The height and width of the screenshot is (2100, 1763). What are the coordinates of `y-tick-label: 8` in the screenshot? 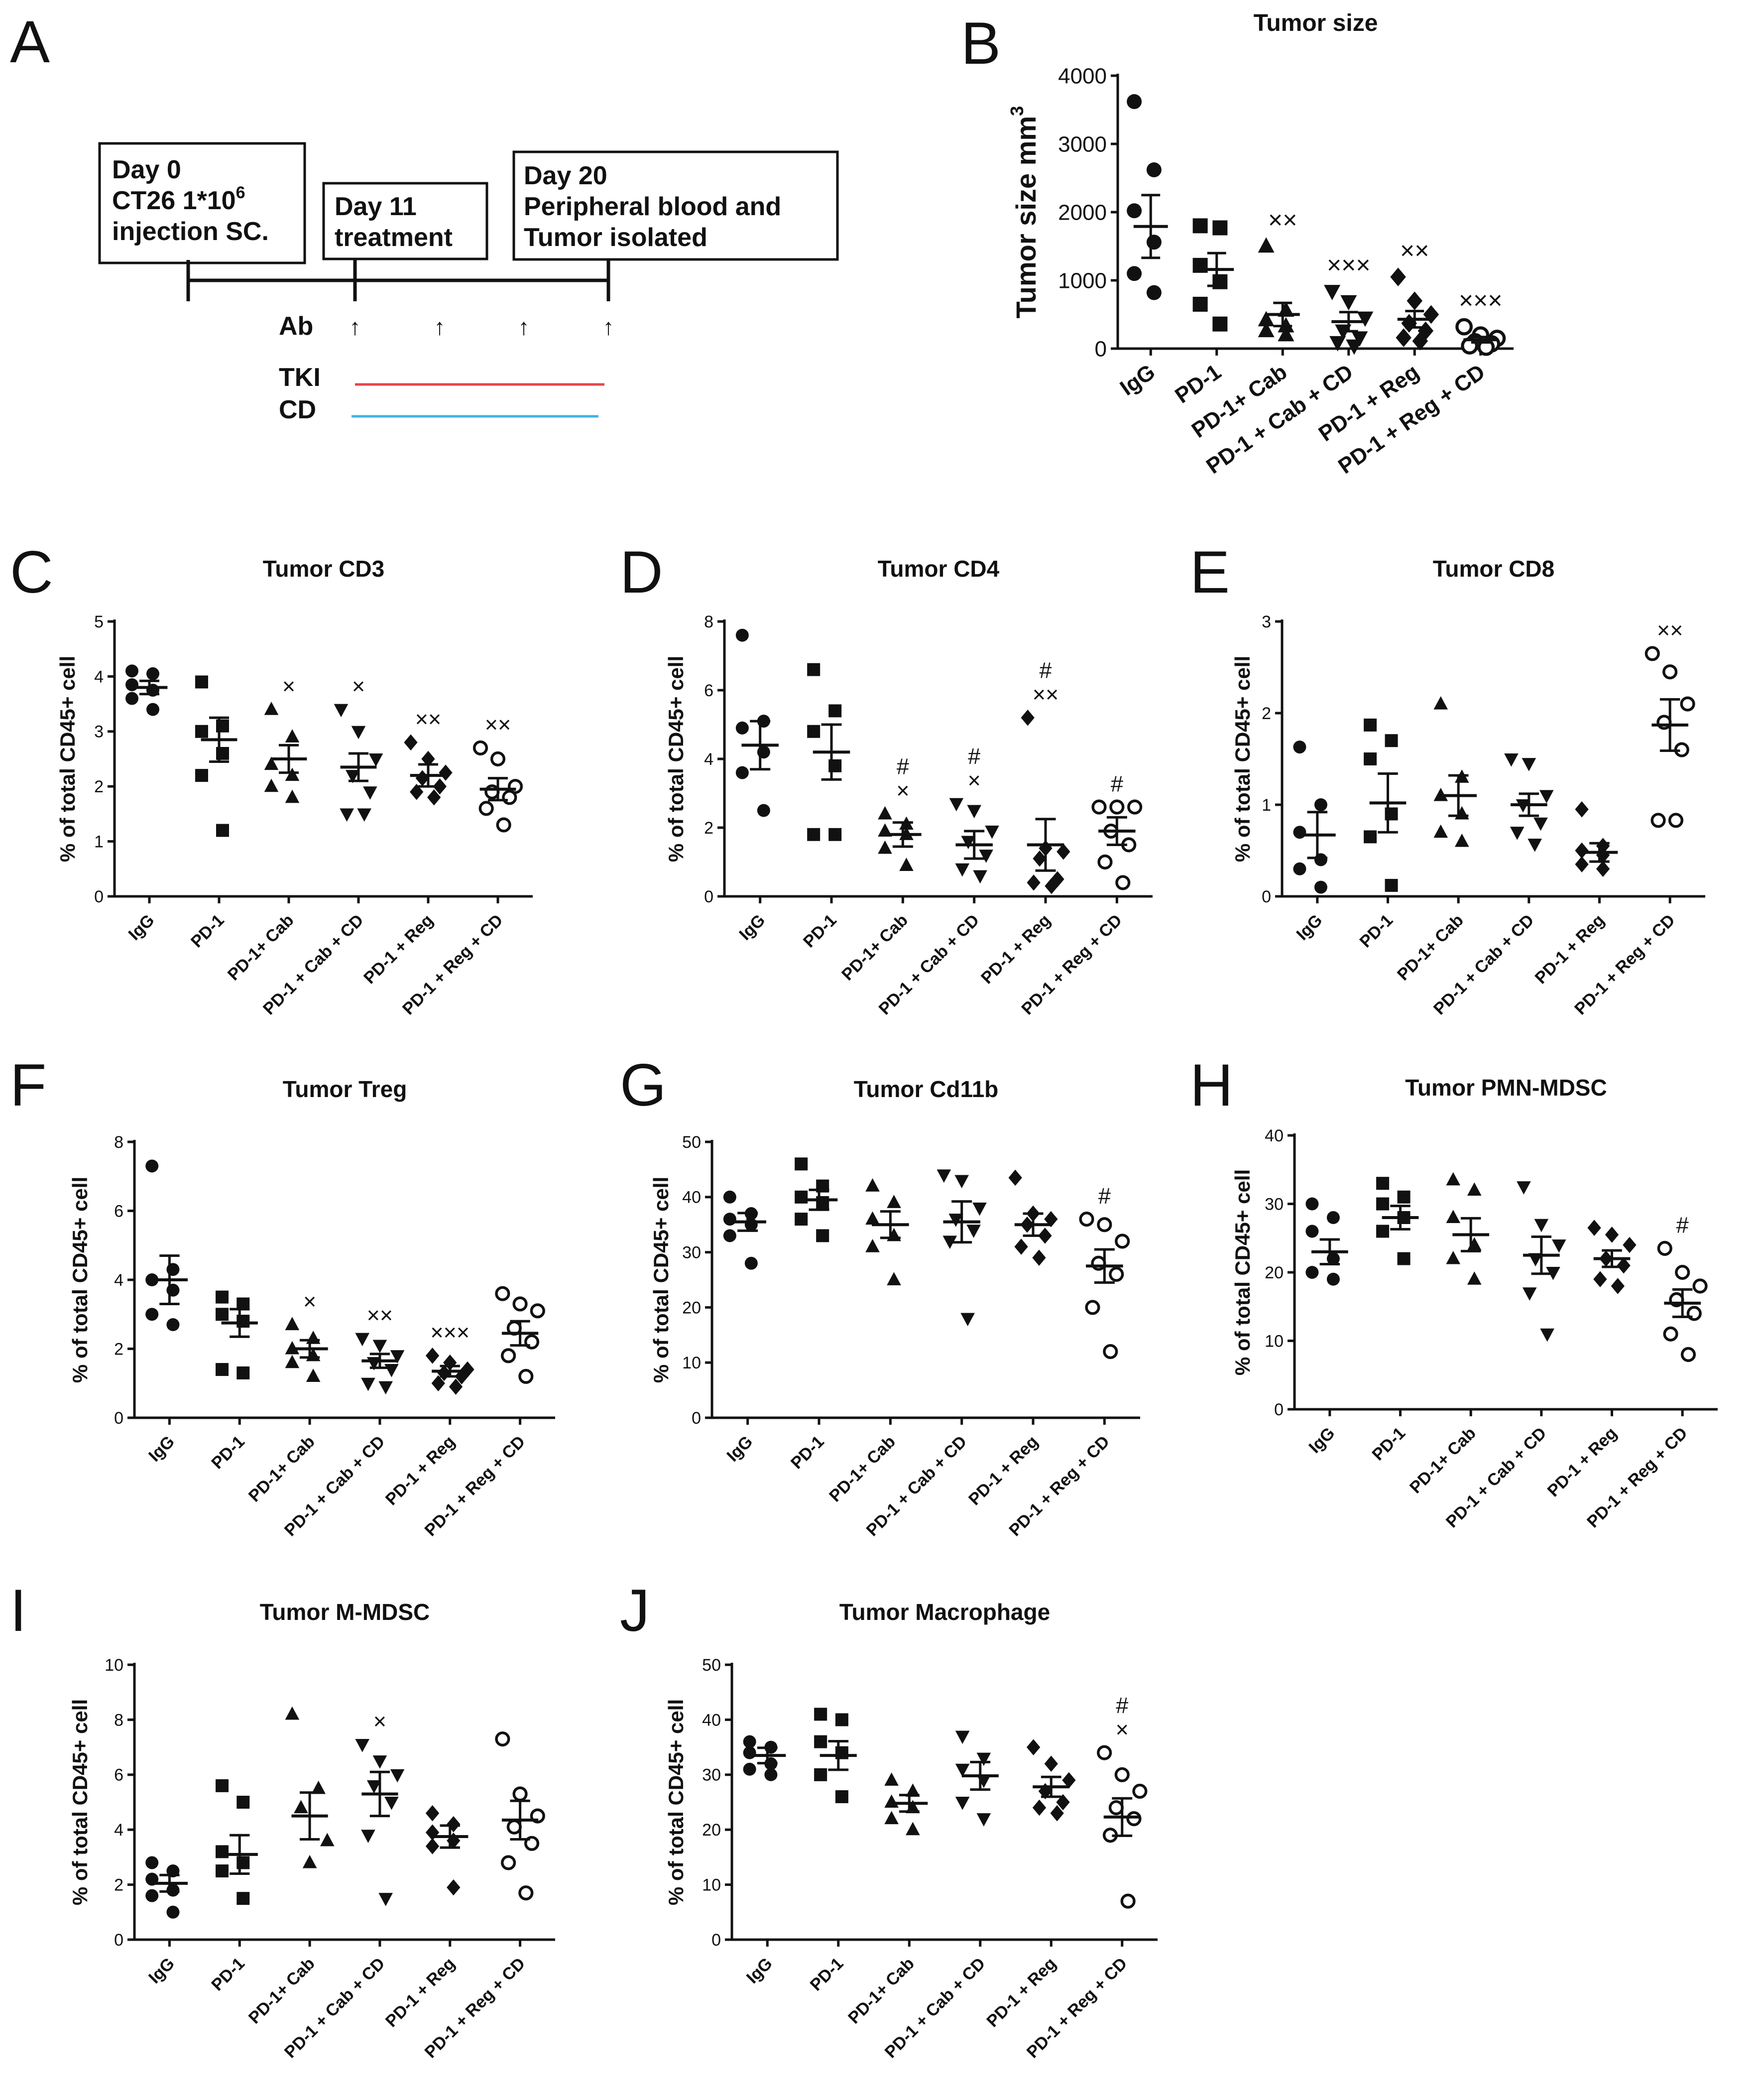 It's located at (708, 622).